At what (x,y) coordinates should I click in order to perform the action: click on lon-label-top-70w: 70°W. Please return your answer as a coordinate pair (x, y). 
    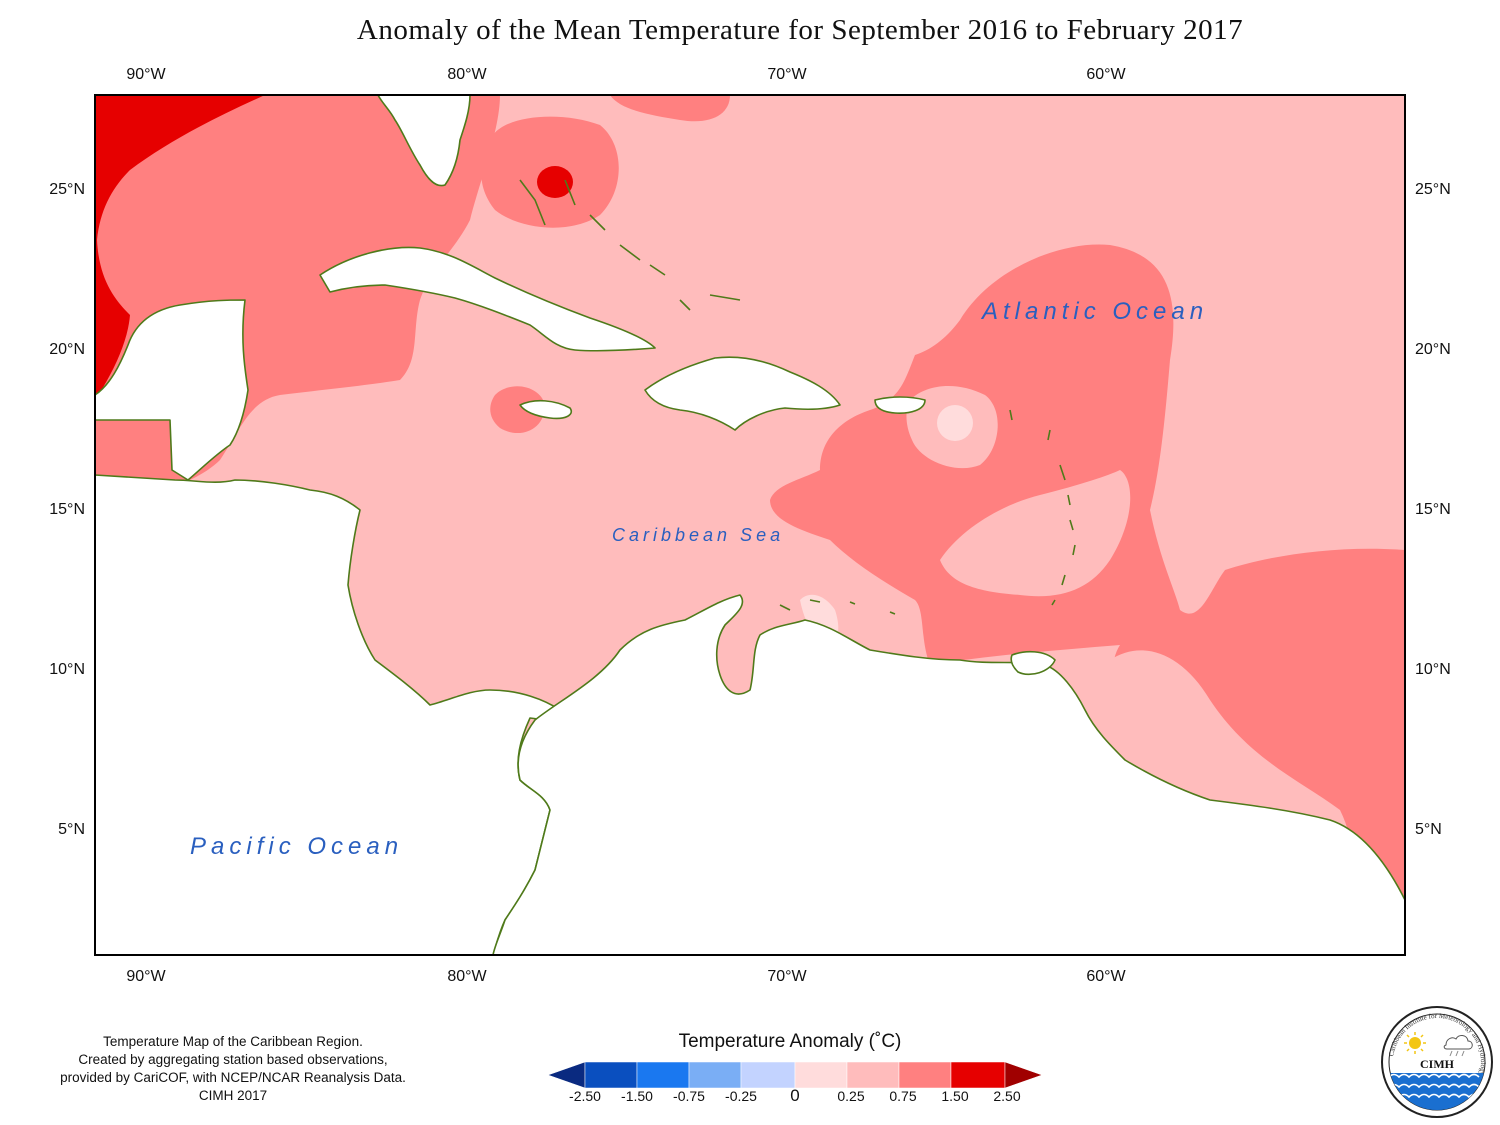
    Looking at the image, I should click on (787, 74).